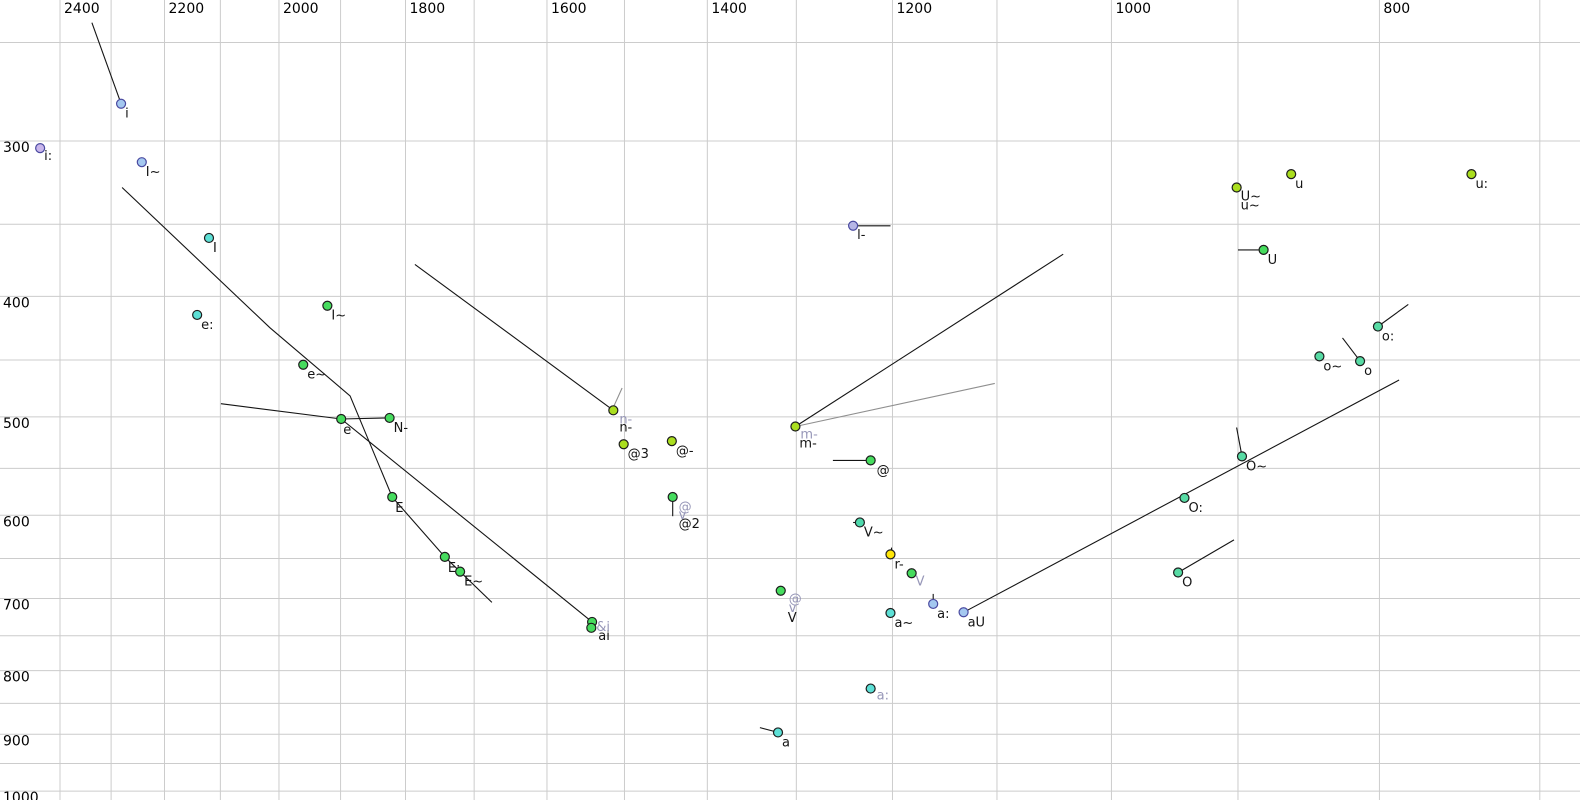 Image resolution: width=1580 pixels, height=800 pixels. What do you see at coordinates (899, 564) in the screenshot?
I see `point-label: r-` at bounding box center [899, 564].